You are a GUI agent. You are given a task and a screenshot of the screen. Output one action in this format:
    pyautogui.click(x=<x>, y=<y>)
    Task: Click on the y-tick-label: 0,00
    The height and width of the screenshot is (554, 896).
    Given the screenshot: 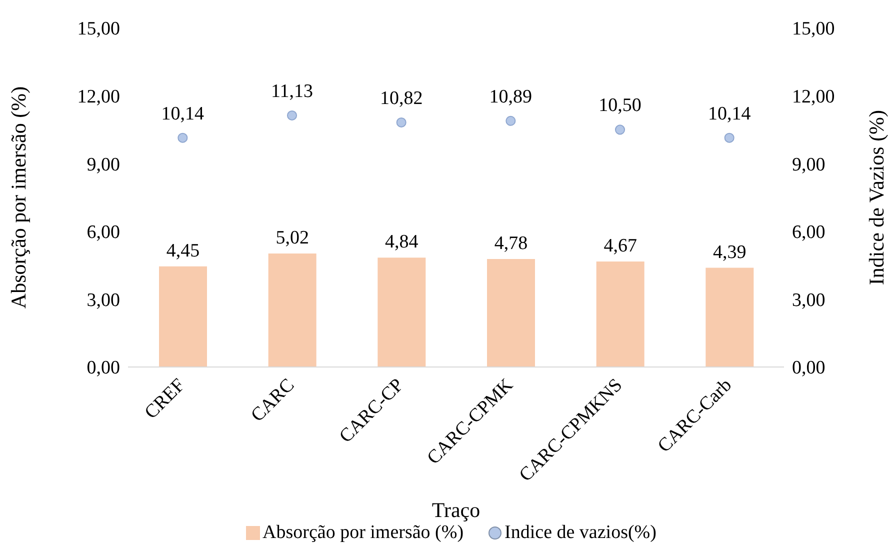 What is the action you would take?
    pyautogui.click(x=103, y=368)
    